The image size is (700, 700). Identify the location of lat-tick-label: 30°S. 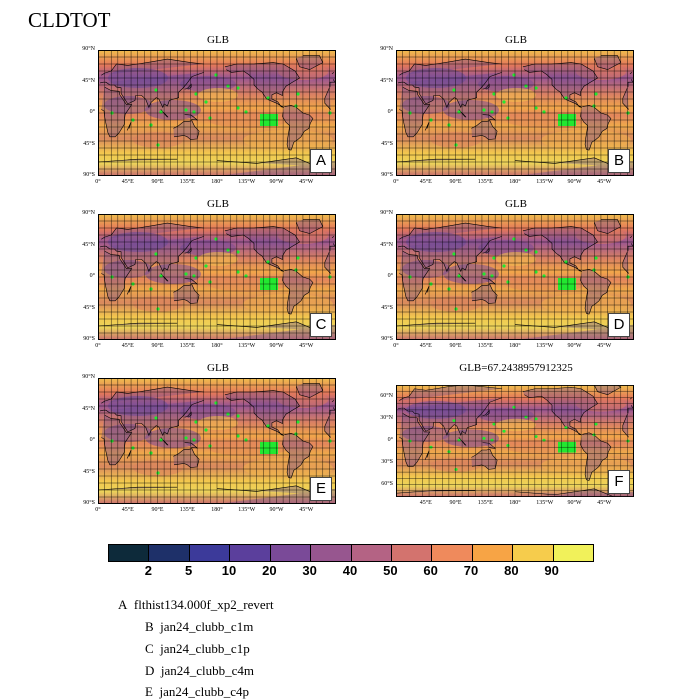
(387, 462).